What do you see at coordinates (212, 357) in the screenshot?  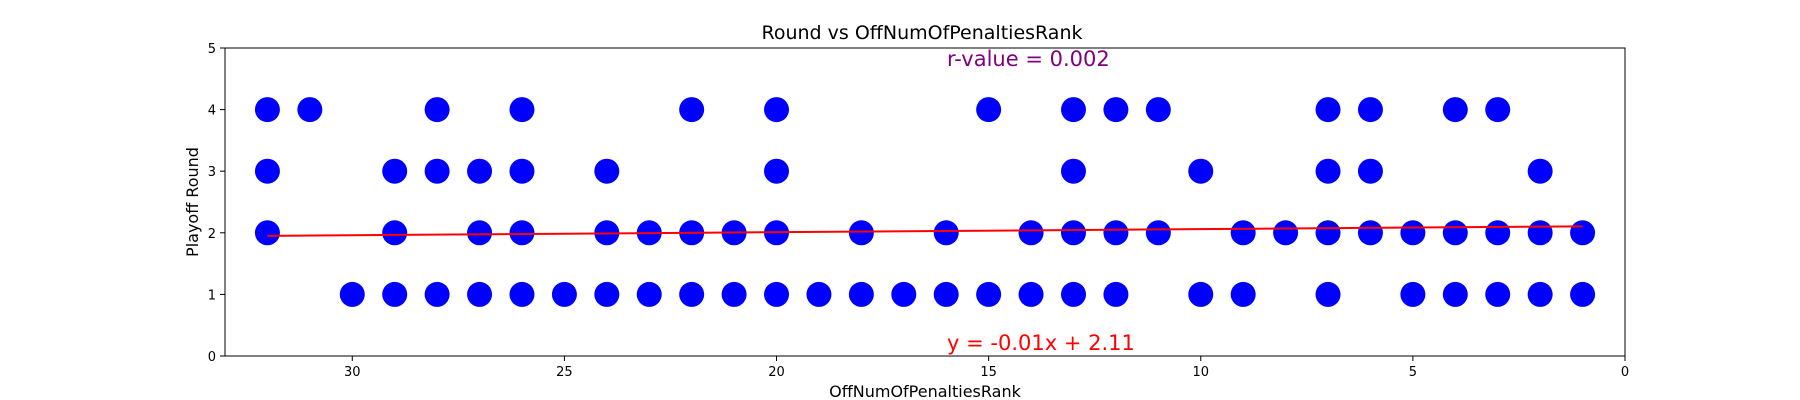 I see `y-tick-label: 0` at bounding box center [212, 357].